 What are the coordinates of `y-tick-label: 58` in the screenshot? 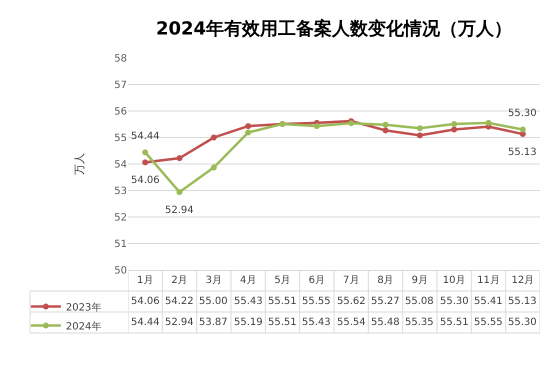 It's located at (120, 59).